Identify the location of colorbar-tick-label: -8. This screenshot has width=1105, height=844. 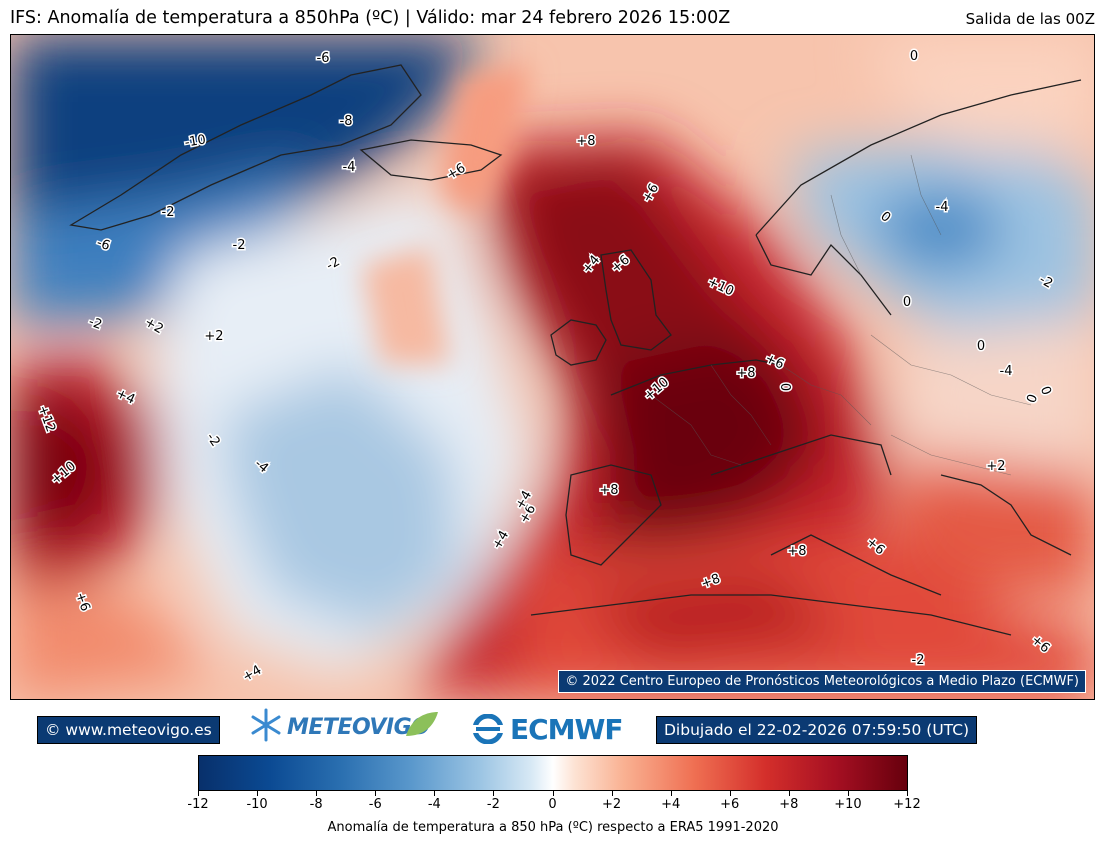
(316, 804).